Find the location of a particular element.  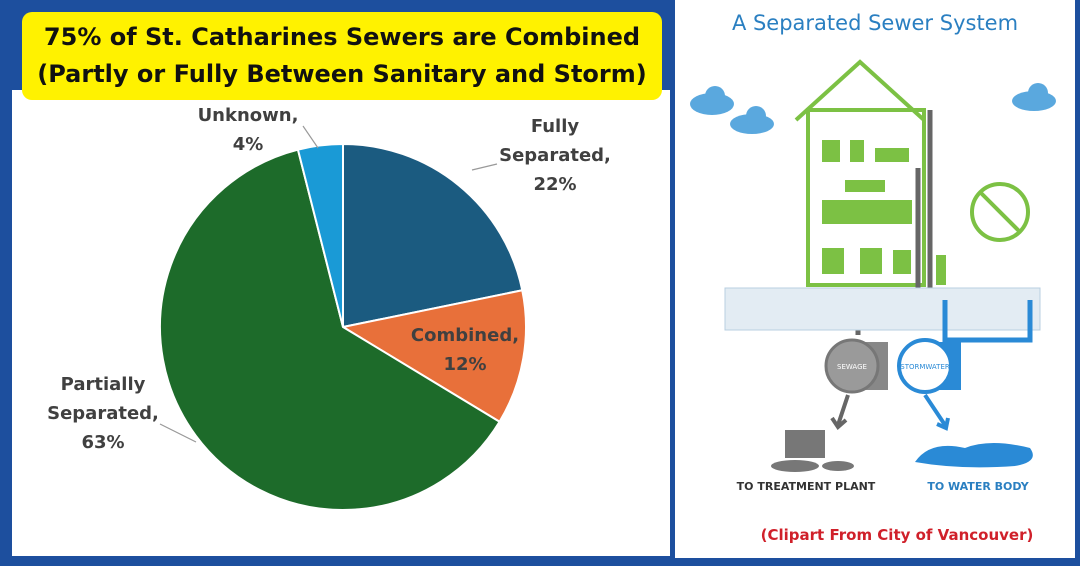

treatment-plant is located at coordinates (812, 451).